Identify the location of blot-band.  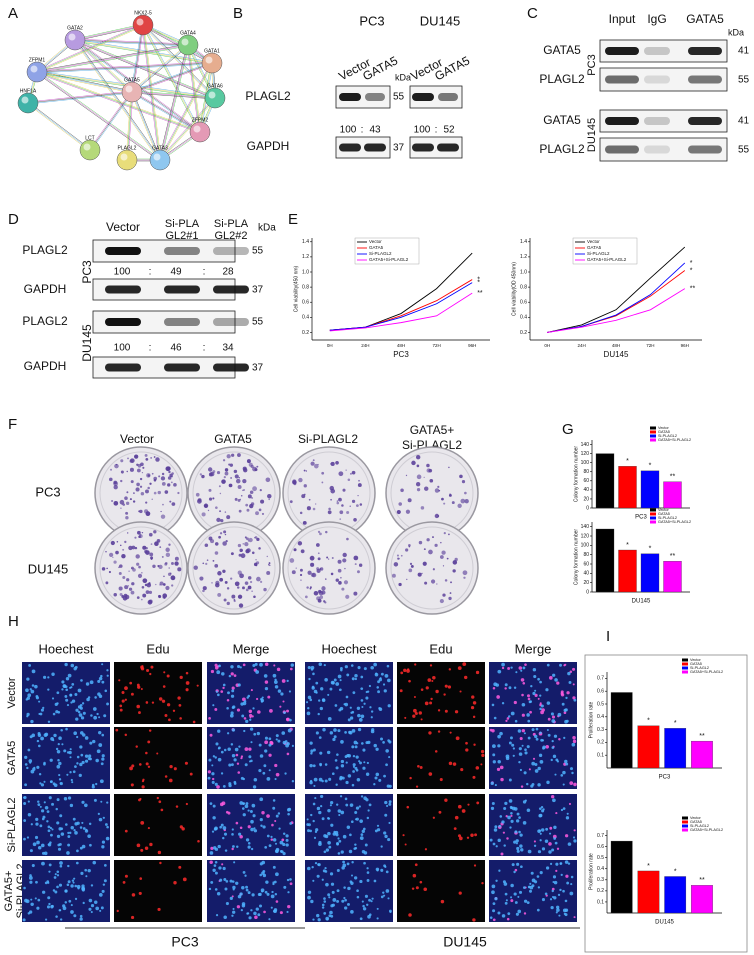
(231, 289).